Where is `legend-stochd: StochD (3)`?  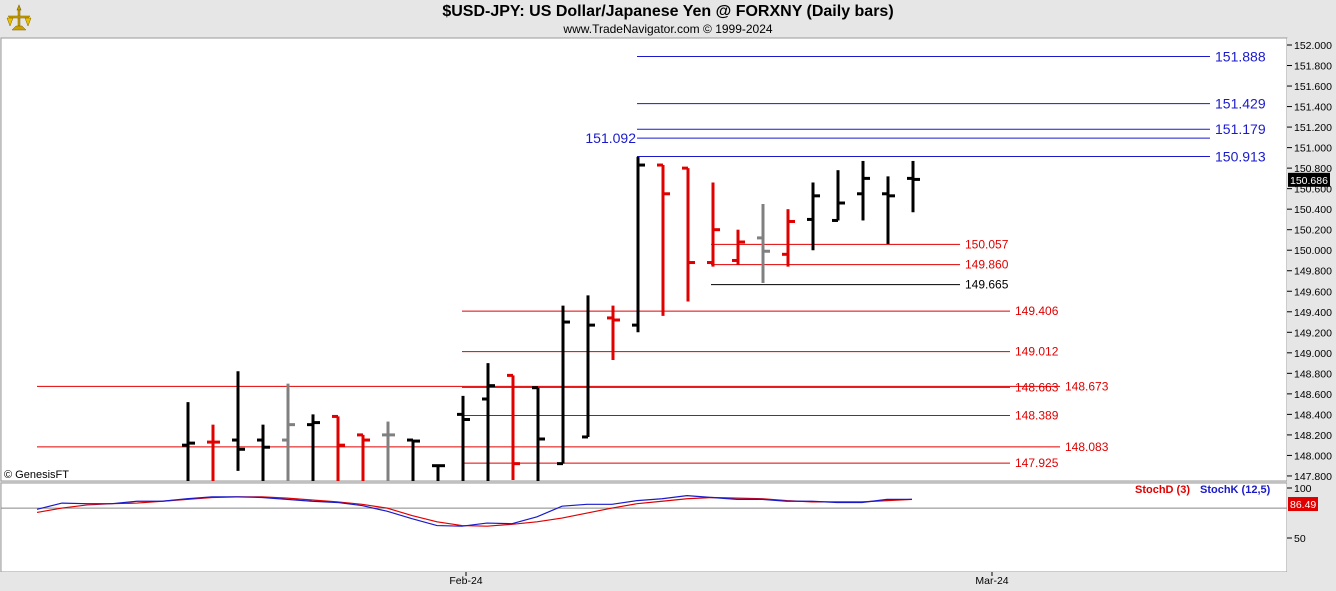
legend-stochd: StochD (3) is located at coordinates (1162, 490).